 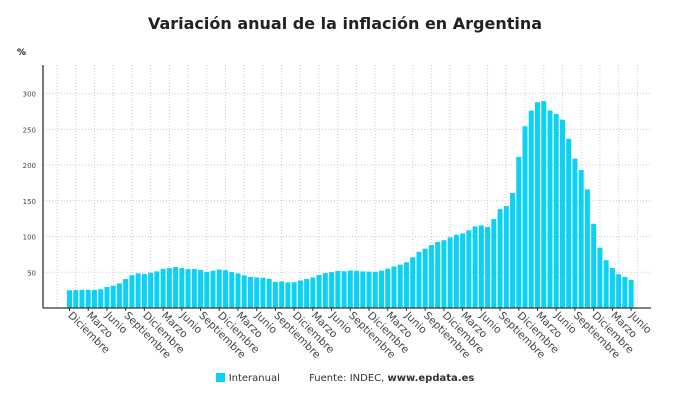 I want to click on source-prefix: Fuente: INDEC,, so click(x=348, y=378).